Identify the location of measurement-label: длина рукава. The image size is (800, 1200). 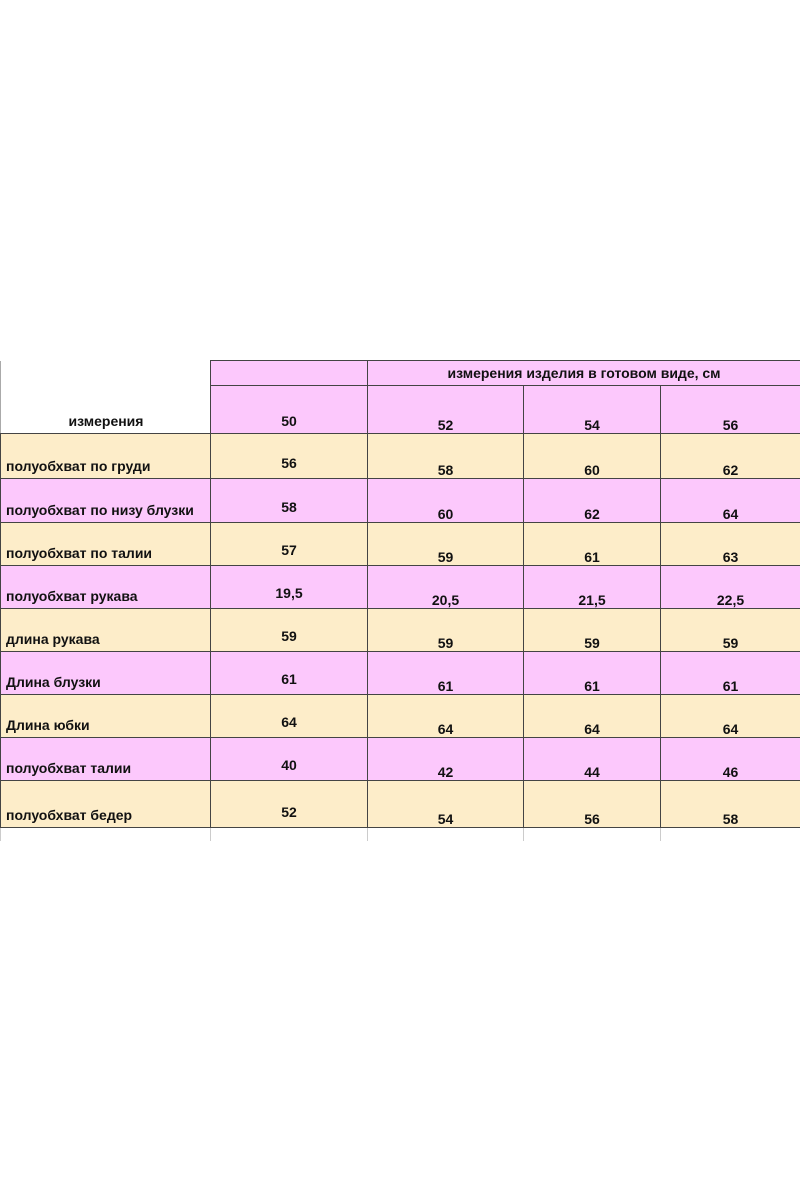
(105, 630).